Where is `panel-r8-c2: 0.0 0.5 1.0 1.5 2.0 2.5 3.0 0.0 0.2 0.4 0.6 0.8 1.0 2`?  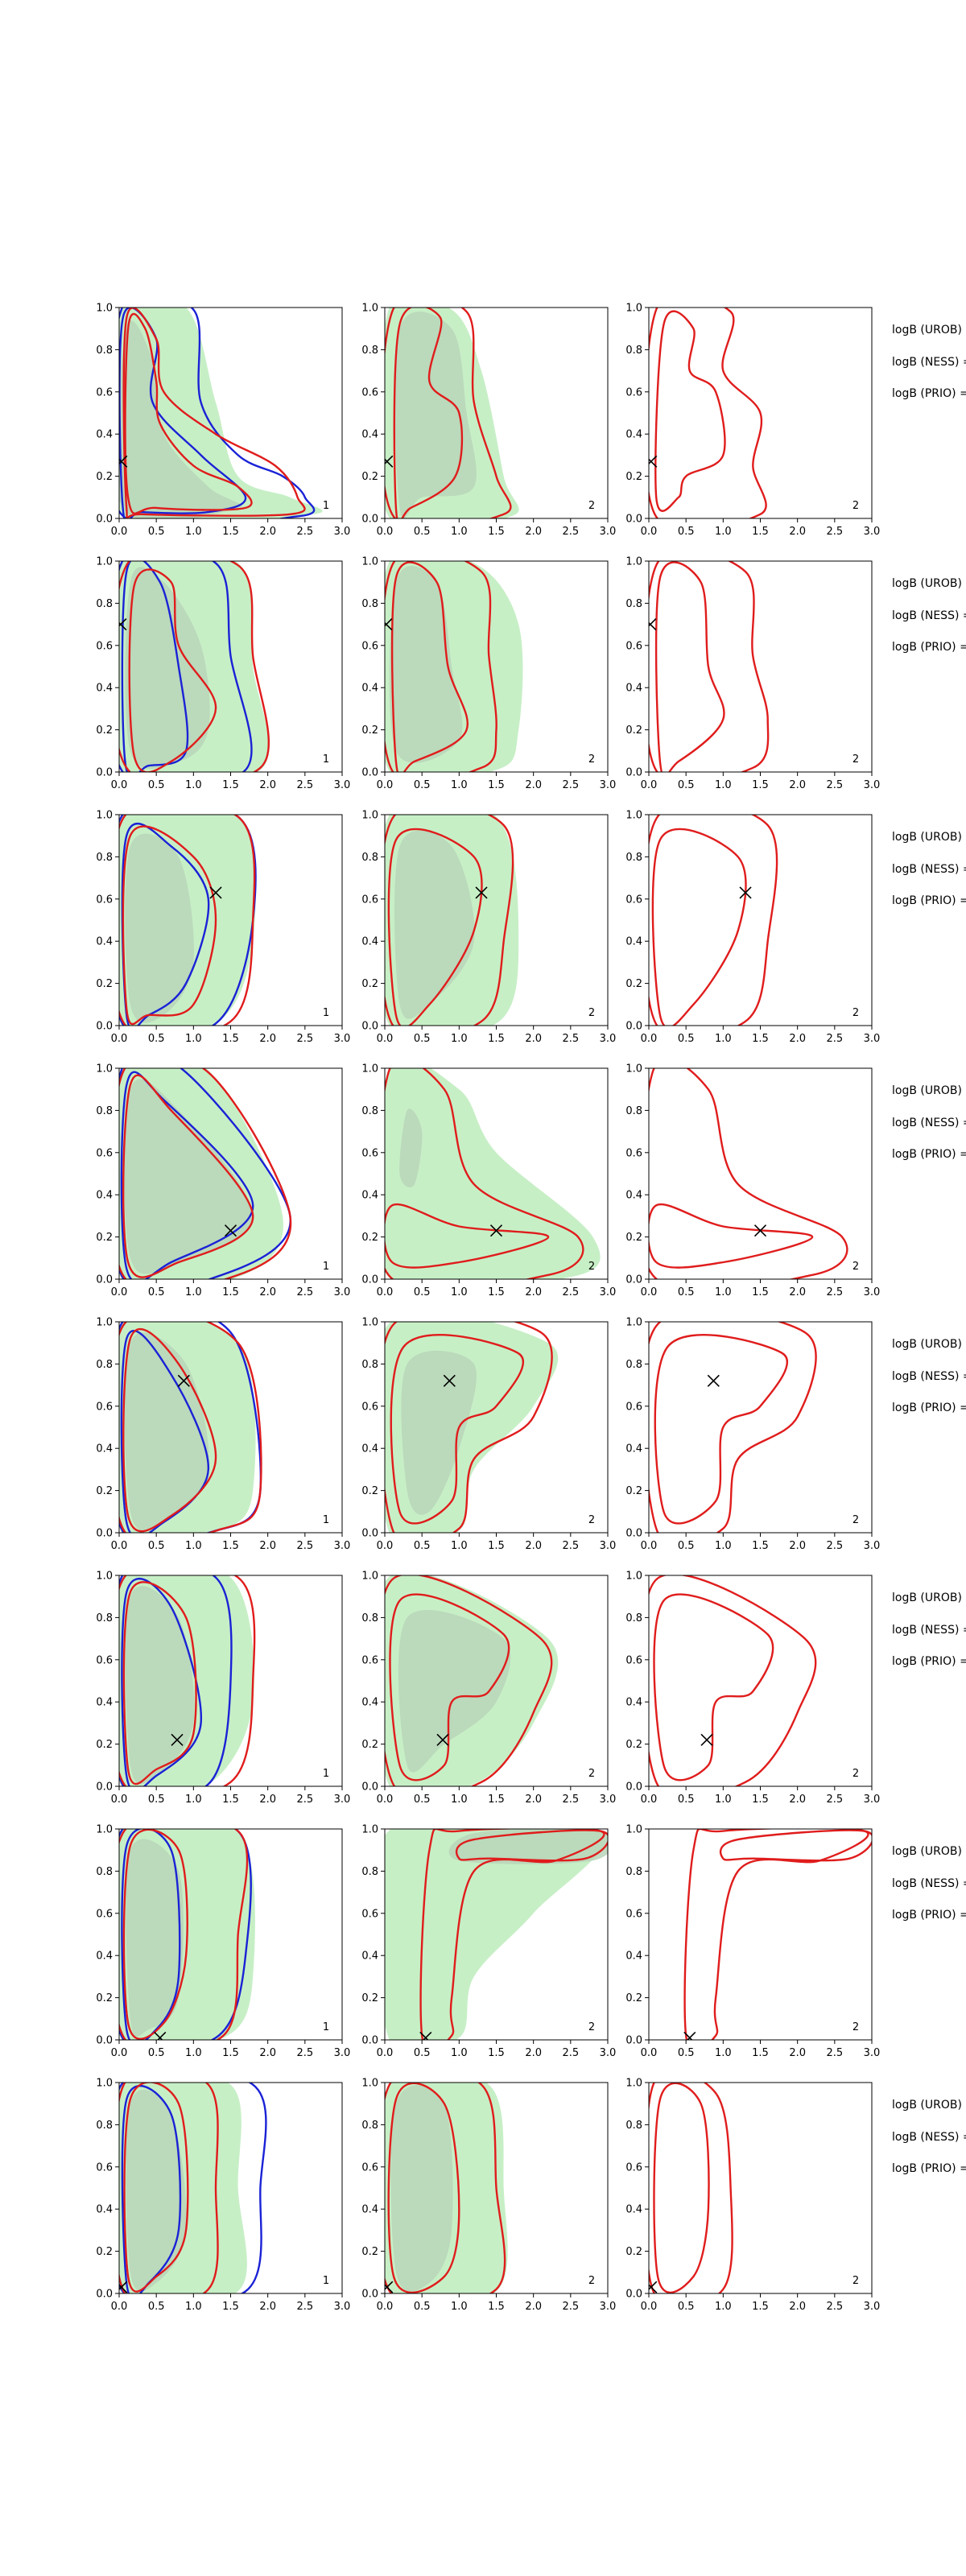
panel-r8-c2: 0.0 0.5 1.0 1.5 2.0 2.5 3.0 0.0 0.2 0.4 0.6 0.8 1.0 2 is located at coordinates (488, 2196).